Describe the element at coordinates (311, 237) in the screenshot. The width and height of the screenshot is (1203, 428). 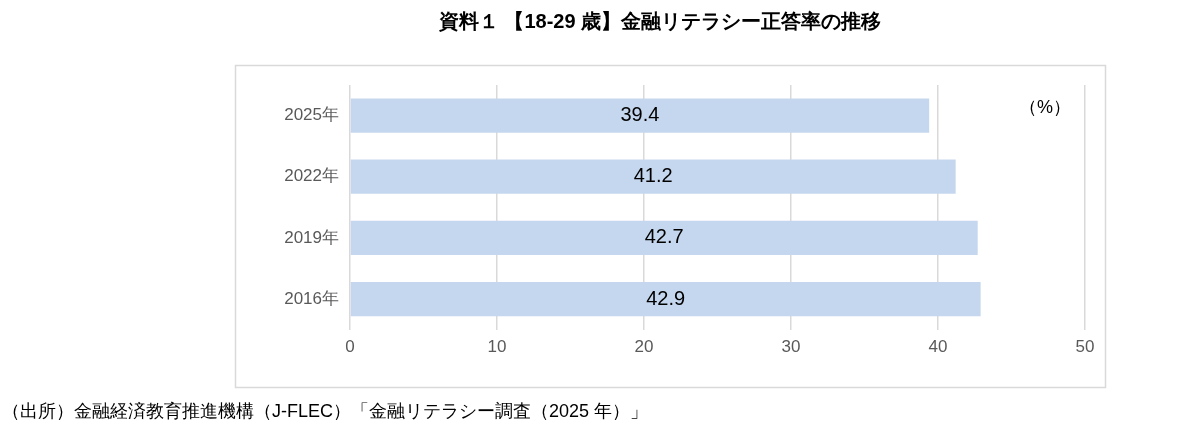
I see `y-tick-label: 2019年` at that location.